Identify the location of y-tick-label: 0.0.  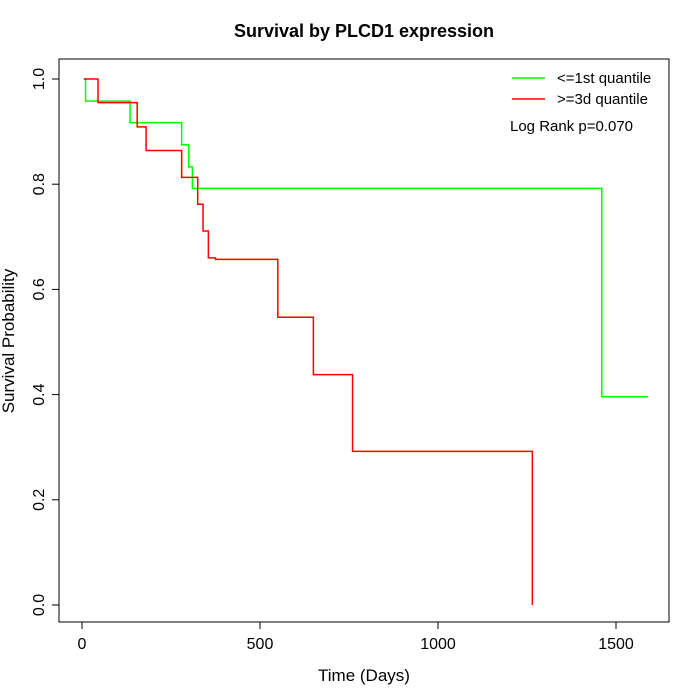
(39, 605).